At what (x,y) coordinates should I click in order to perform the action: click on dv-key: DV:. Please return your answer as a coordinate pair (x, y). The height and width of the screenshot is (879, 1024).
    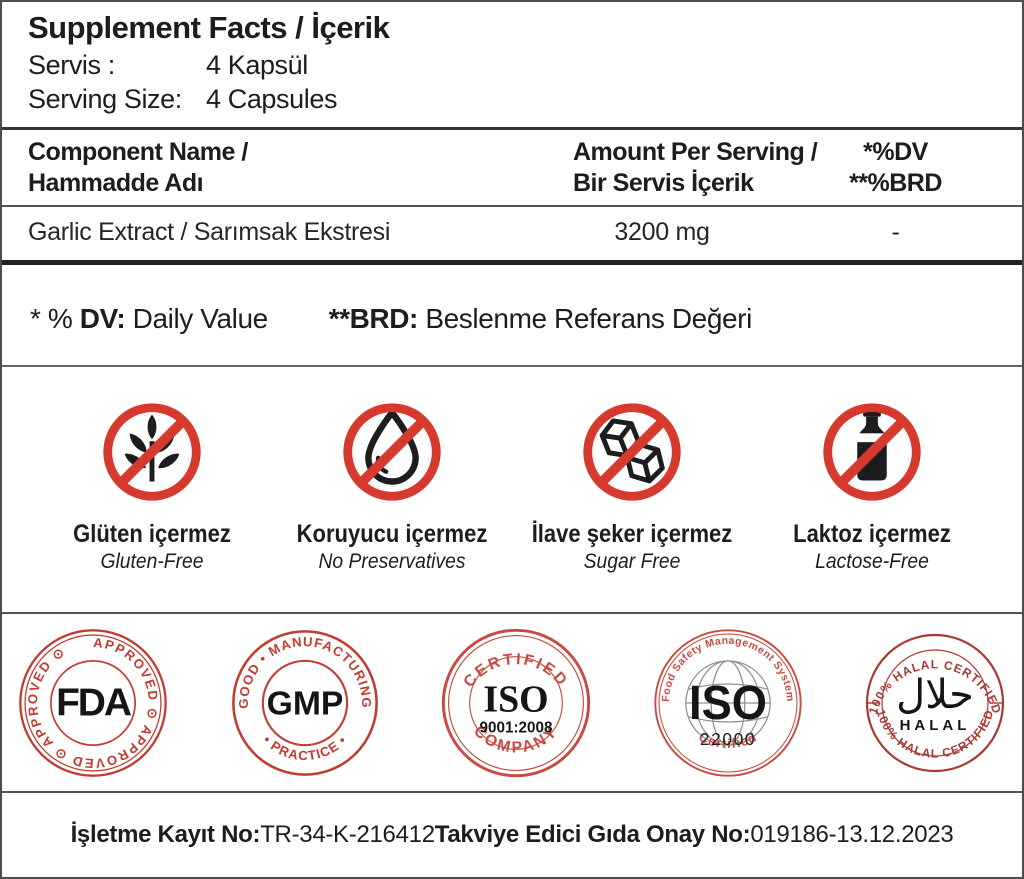
    Looking at the image, I should click on (102, 318).